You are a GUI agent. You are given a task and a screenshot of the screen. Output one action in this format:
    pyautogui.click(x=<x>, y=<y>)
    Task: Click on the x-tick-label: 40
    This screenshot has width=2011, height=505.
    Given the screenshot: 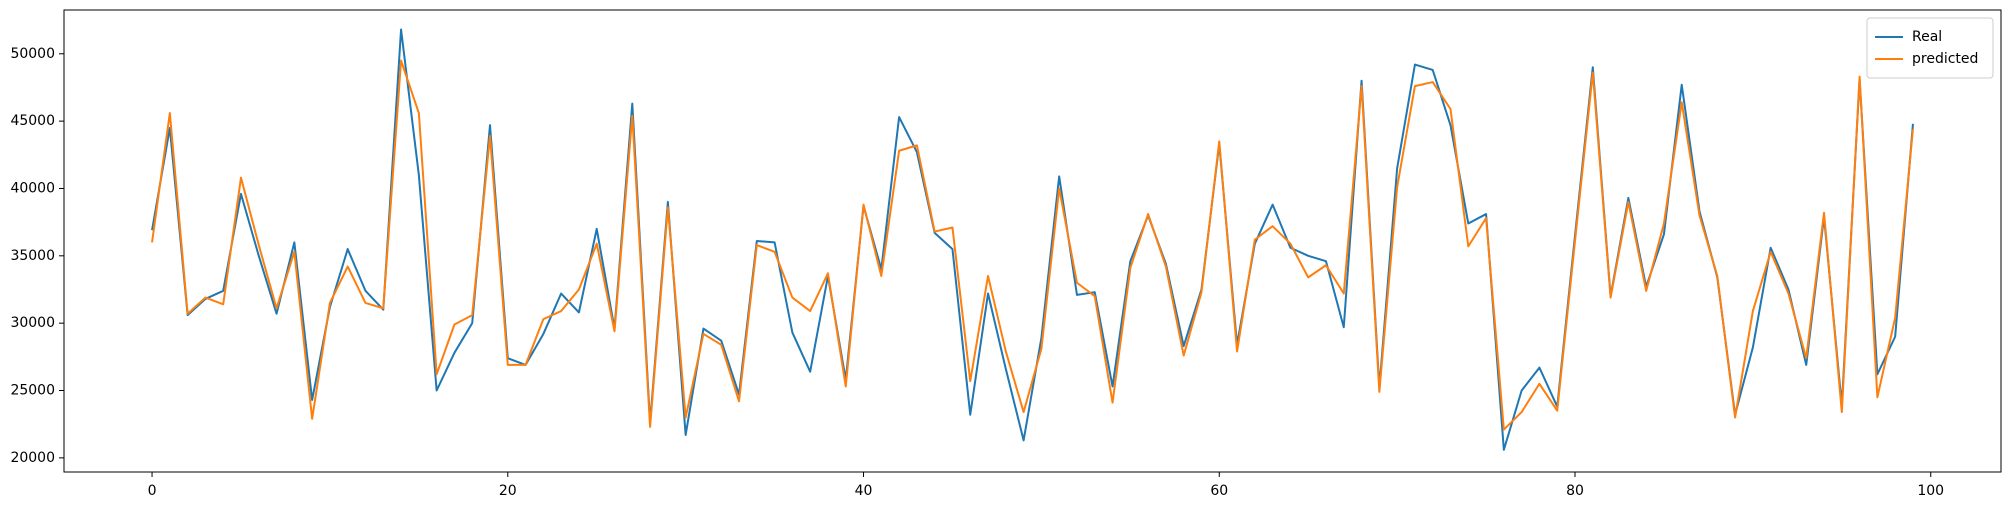 What is the action you would take?
    pyautogui.click(x=864, y=491)
    